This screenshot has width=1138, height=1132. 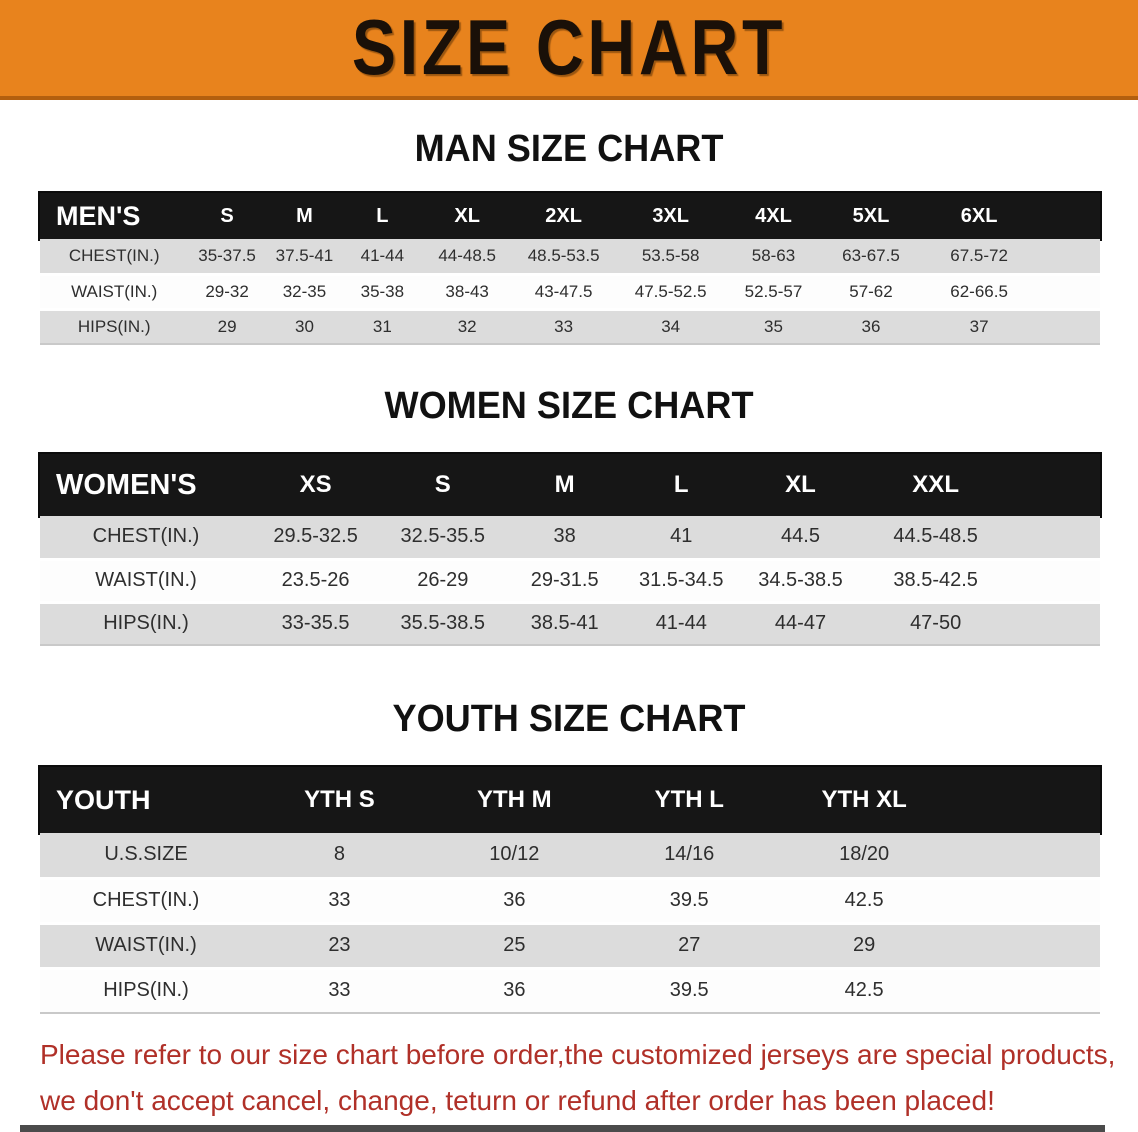 What do you see at coordinates (935, 580) in the screenshot?
I see `size-value: 38.5-42.5` at bounding box center [935, 580].